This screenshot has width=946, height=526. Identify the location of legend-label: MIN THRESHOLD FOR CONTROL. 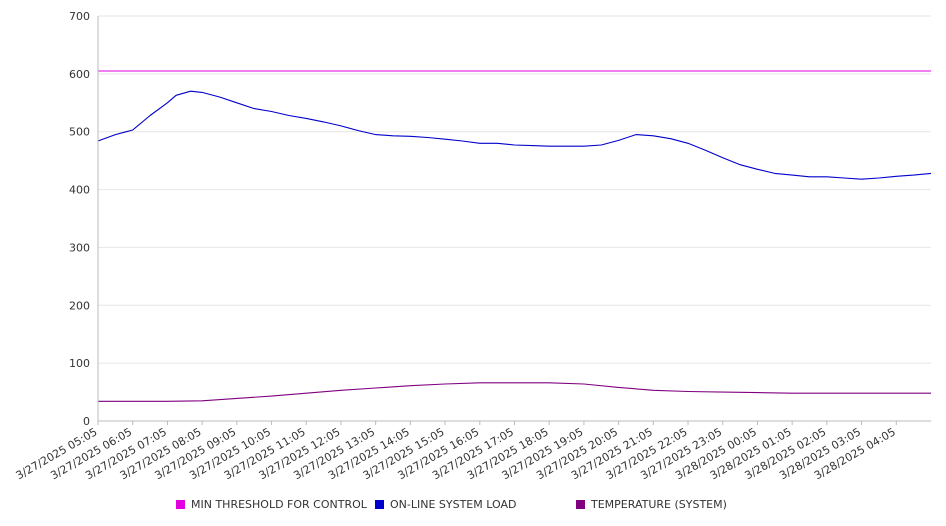
(279, 504).